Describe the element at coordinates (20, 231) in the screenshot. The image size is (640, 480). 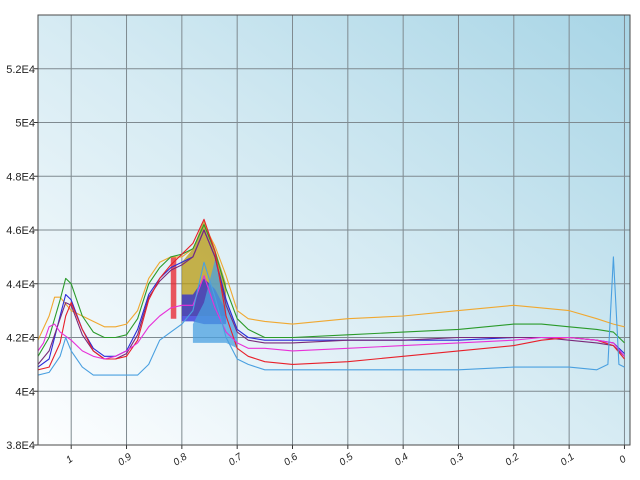
I see `y-tick-label: 4.6E4` at that location.